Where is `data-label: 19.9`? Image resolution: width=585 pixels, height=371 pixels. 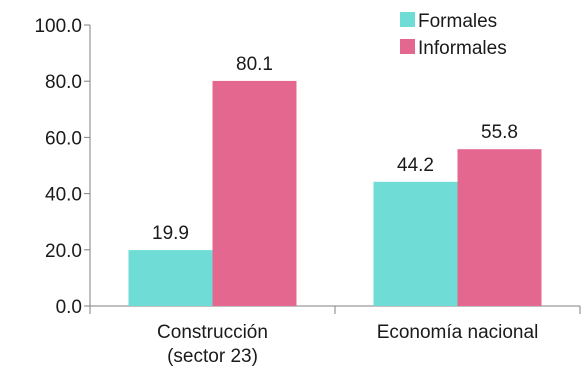
data-label: 19.9 is located at coordinates (170, 233).